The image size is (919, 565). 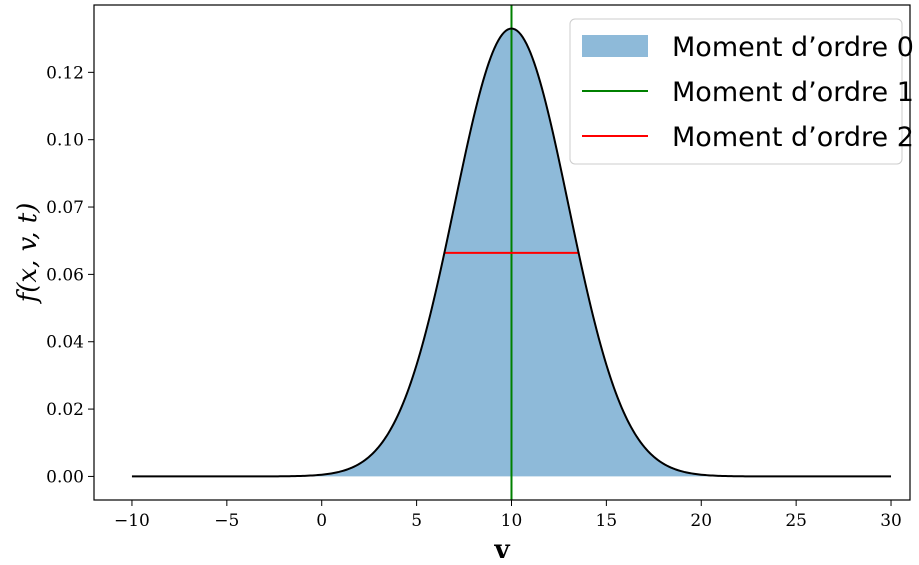 What do you see at coordinates (65, 477) in the screenshot?
I see `y-tick-label: 0.00` at bounding box center [65, 477].